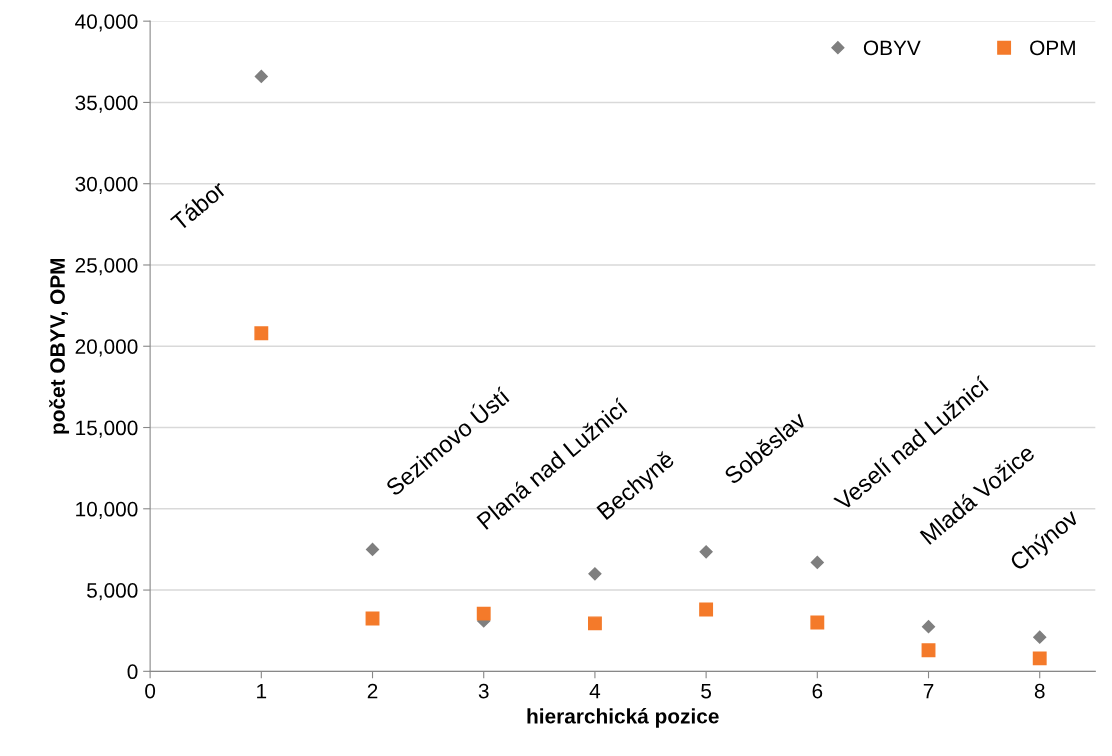  Describe the element at coordinates (928, 691) in the screenshot. I see `x-tick-label: 7` at that location.